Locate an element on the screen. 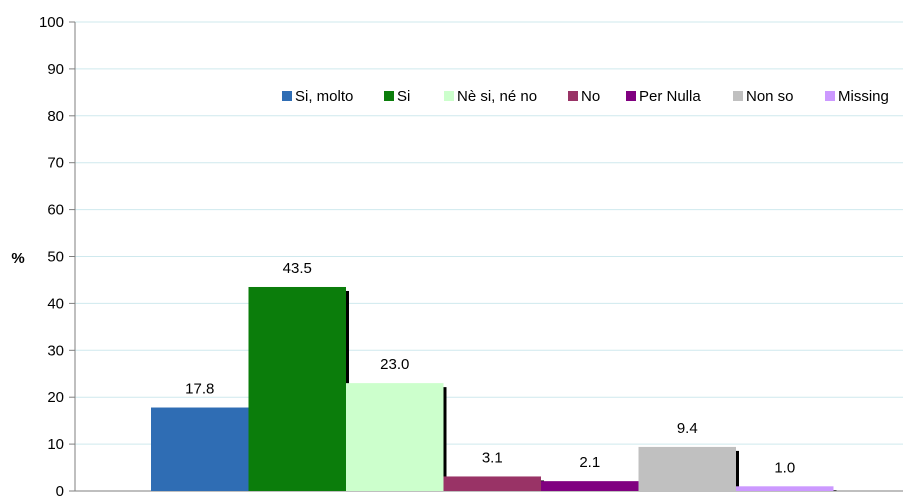 This screenshot has height=503, width=903. data-label: 43.5 is located at coordinates (297, 268).